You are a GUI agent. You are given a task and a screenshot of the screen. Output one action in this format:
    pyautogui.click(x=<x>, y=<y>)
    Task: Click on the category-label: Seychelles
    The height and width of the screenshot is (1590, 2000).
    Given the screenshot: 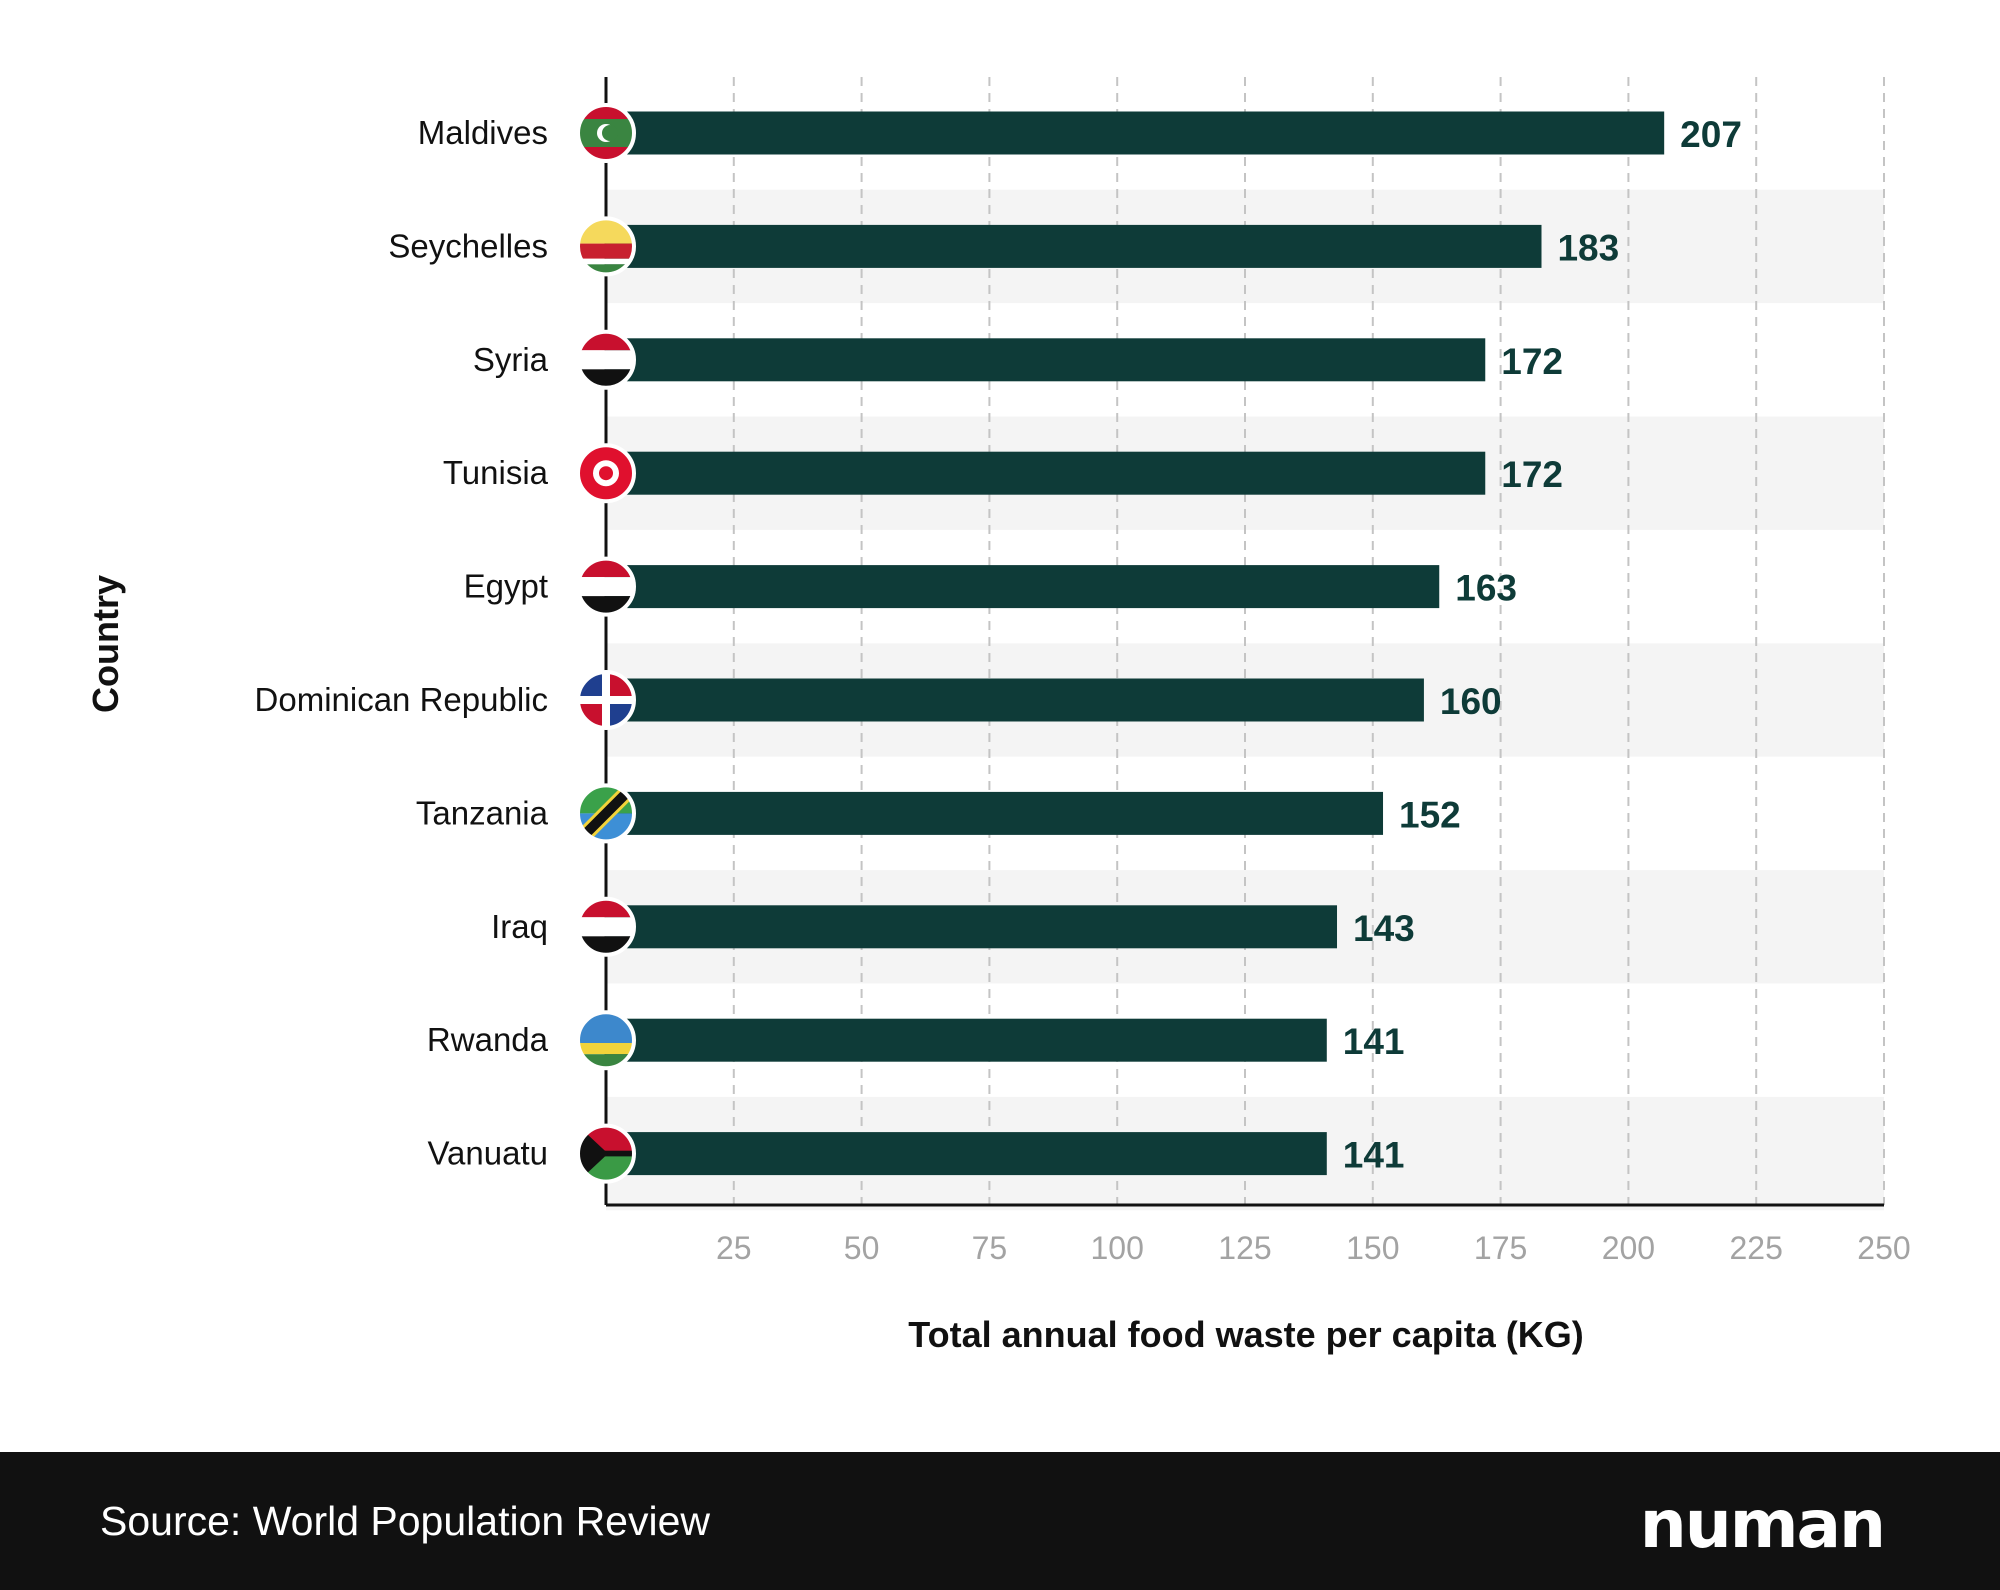 What is the action you would take?
    pyautogui.click(x=468, y=245)
    